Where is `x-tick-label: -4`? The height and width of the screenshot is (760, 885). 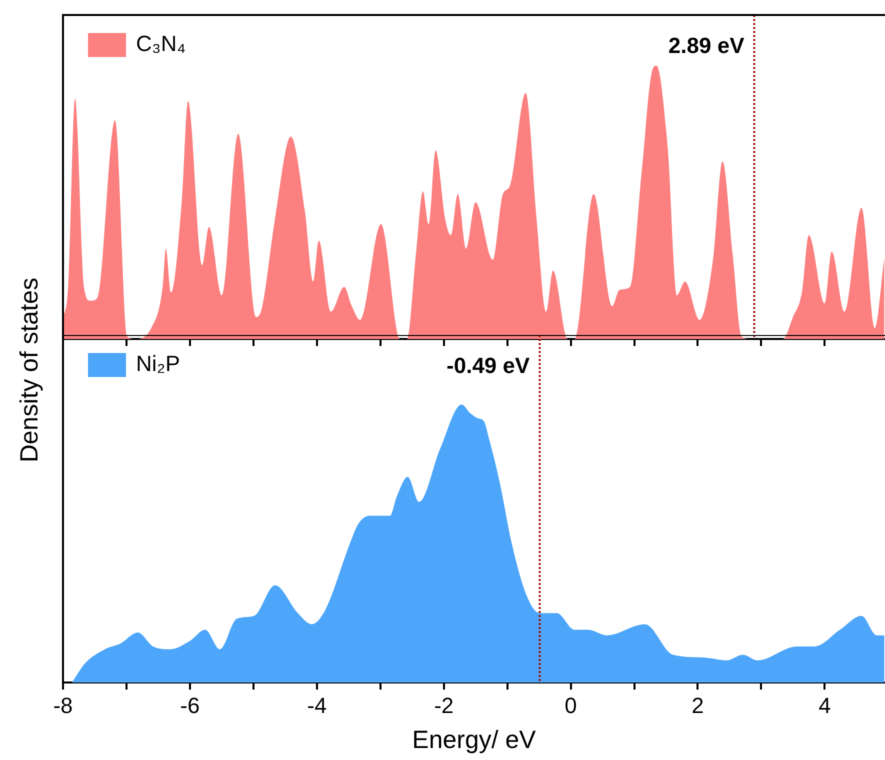 x-tick-label: -4 is located at coordinates (317, 705).